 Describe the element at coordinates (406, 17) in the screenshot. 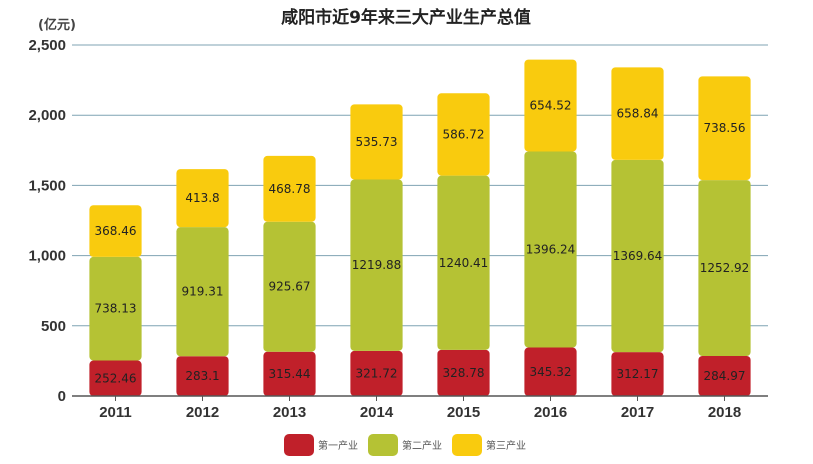

I see `chart-title: 咸阳市近9年来三大产业生产总值` at that location.